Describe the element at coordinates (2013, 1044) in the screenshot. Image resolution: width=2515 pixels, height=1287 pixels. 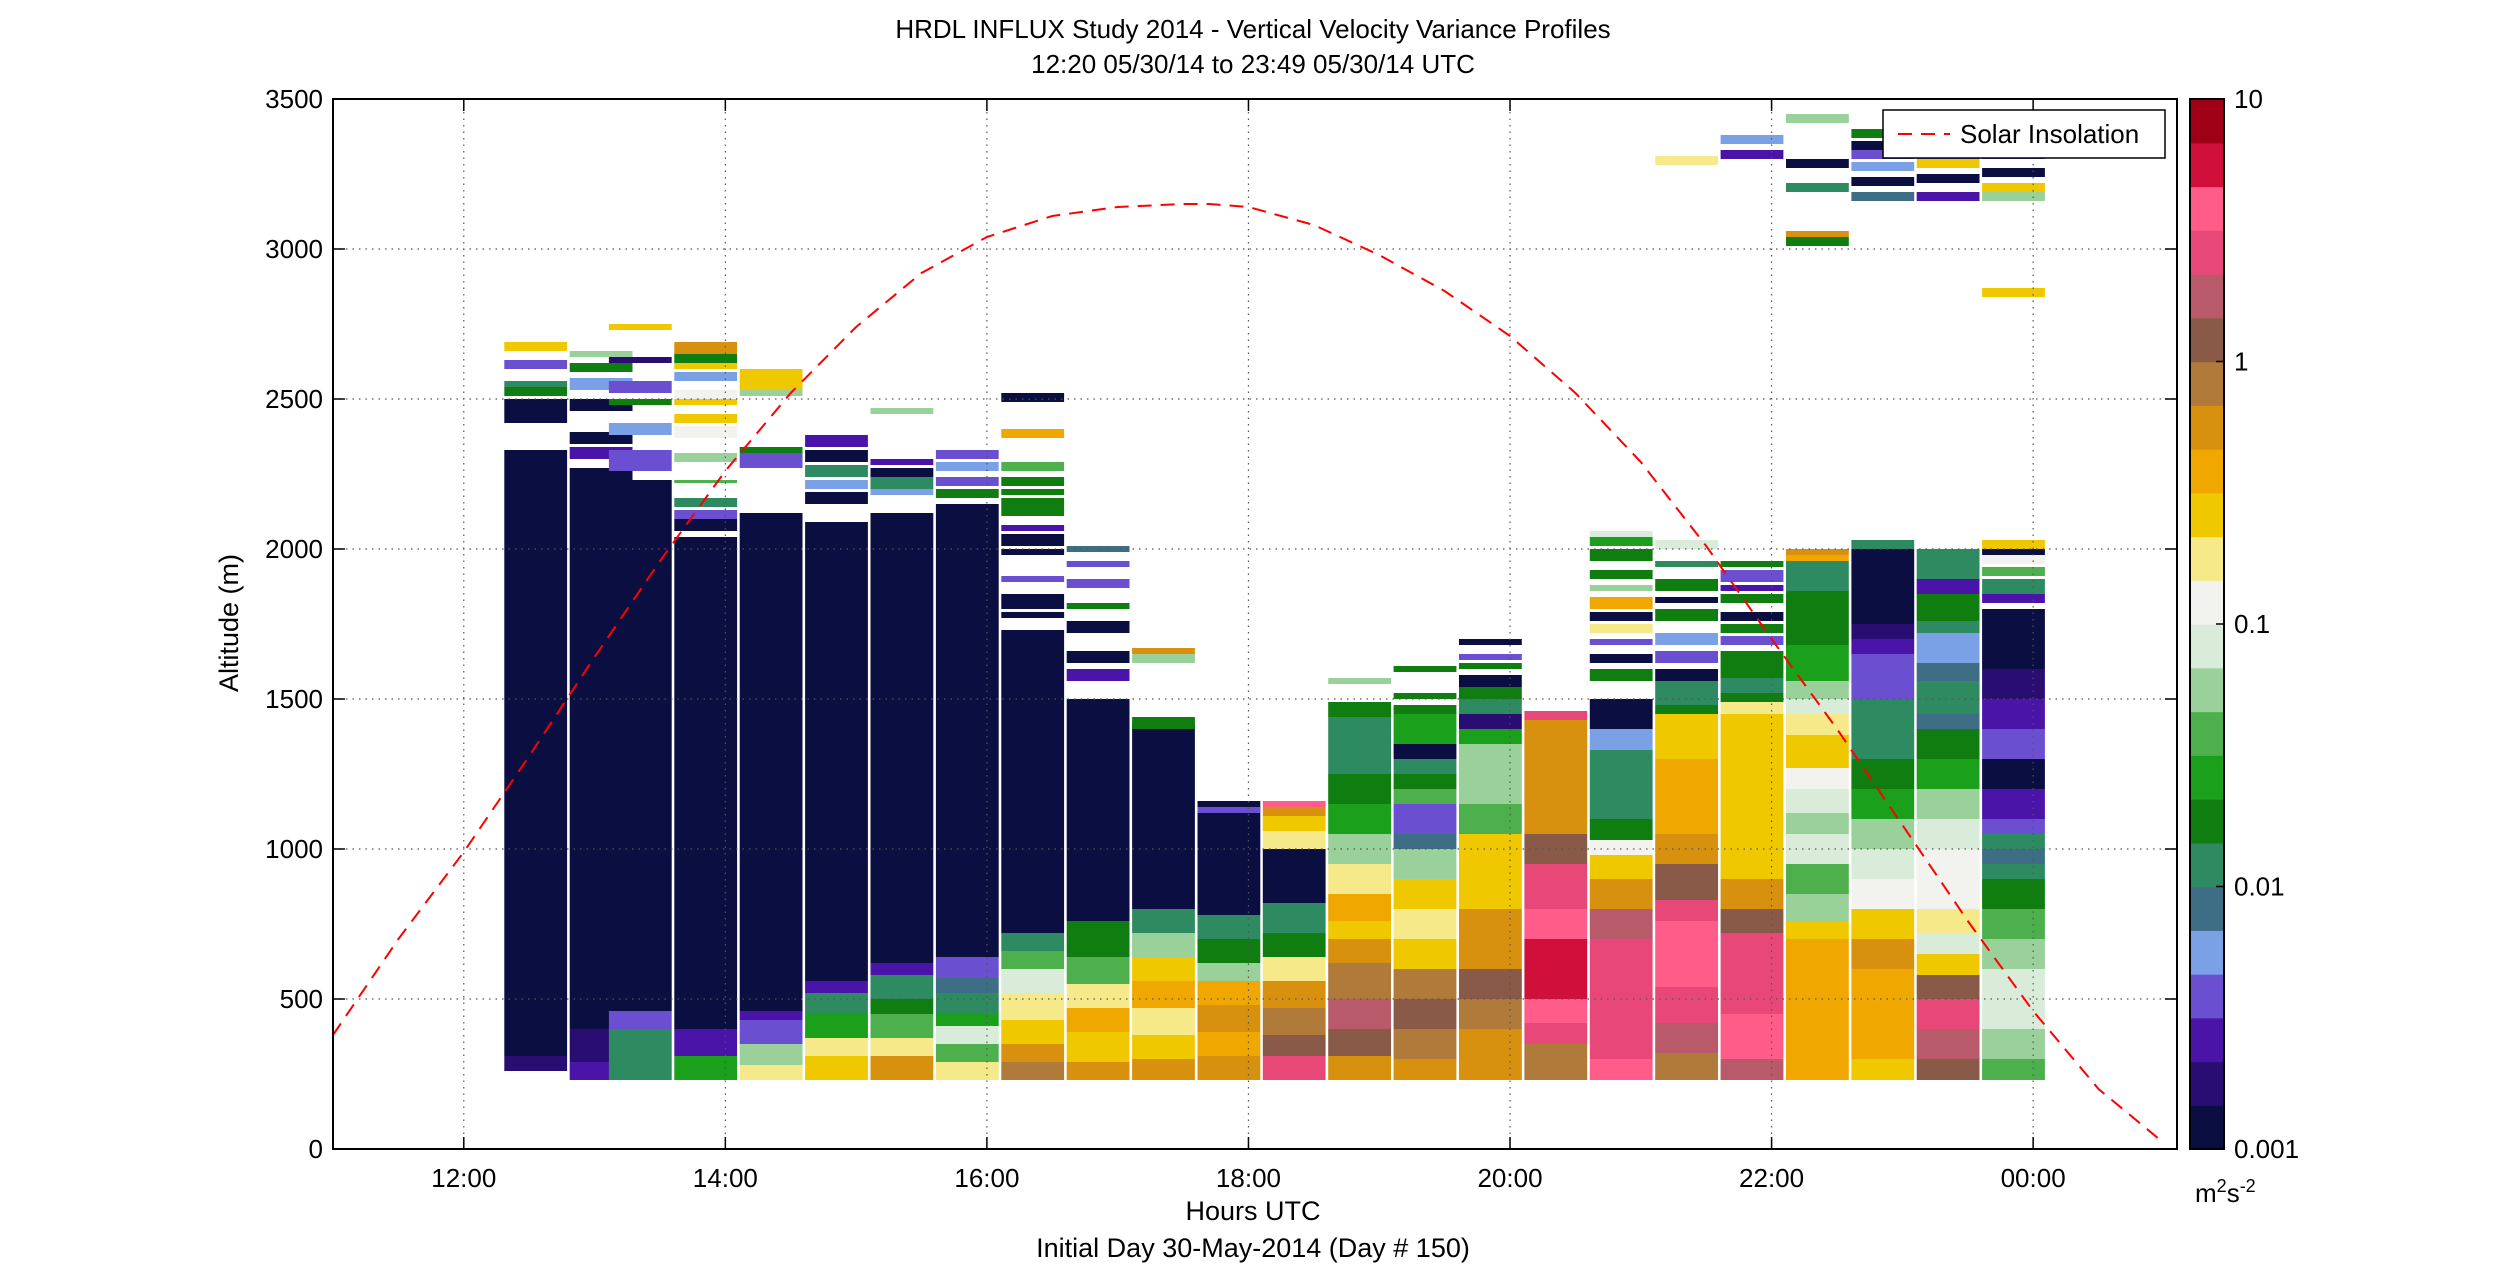
I see `heatmap-cell-p23-c1` at that location.